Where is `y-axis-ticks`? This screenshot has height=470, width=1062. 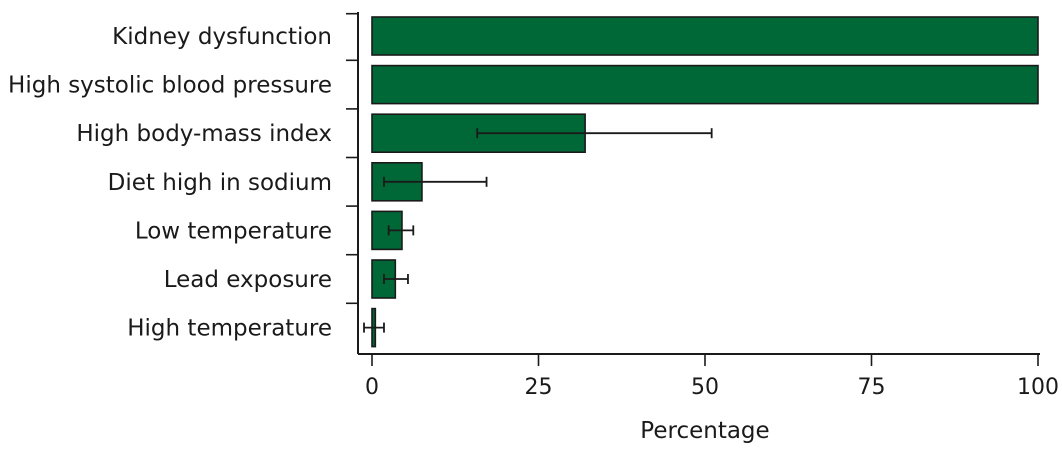 y-axis-ticks is located at coordinates (352, 158).